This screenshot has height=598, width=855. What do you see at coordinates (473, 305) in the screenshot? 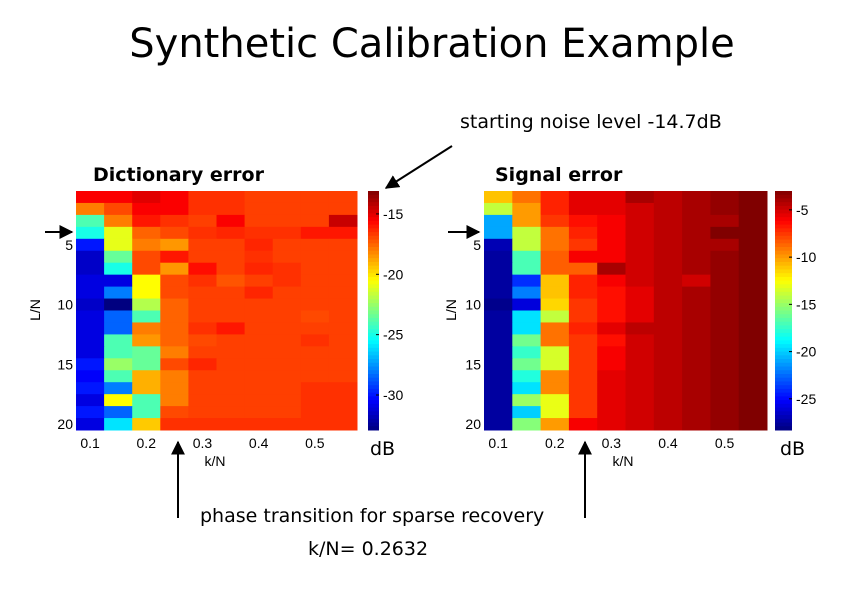
I see `y-tick-label: 10` at bounding box center [473, 305].